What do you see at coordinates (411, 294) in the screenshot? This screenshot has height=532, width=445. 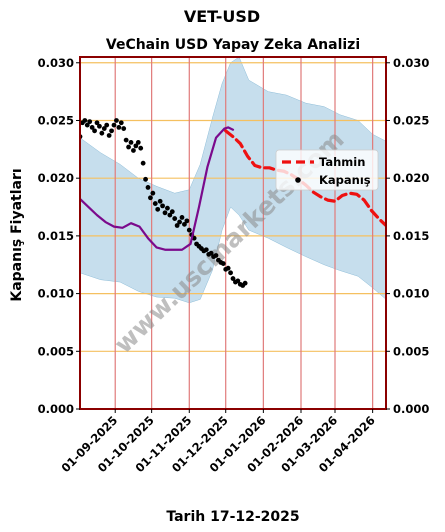 I see `y-tick-label-right: 0.010` at bounding box center [411, 294].